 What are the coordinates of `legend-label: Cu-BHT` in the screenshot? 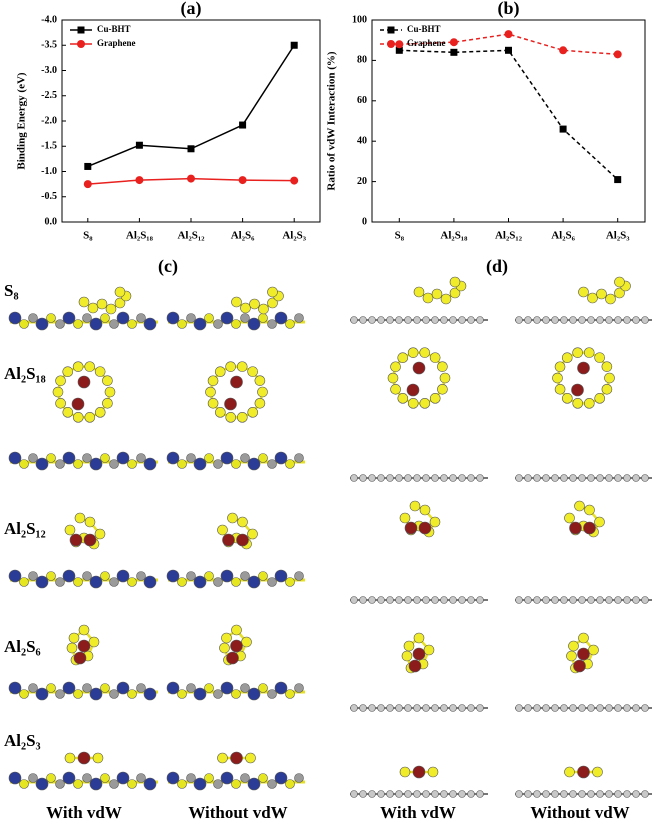 It's located at (114, 29).